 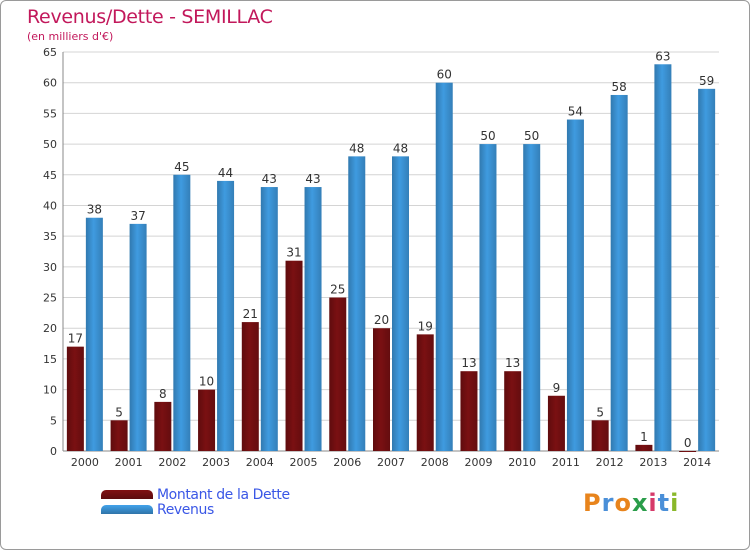 I want to click on proxiti-logo: Proxiti, so click(x=631, y=503).